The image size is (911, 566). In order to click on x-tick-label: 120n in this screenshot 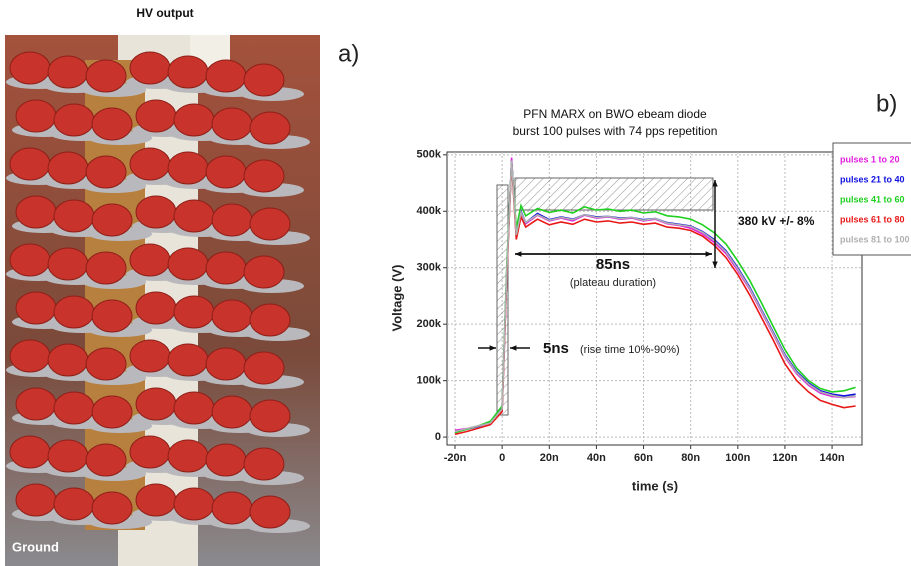, I will do `click(784, 458)`.